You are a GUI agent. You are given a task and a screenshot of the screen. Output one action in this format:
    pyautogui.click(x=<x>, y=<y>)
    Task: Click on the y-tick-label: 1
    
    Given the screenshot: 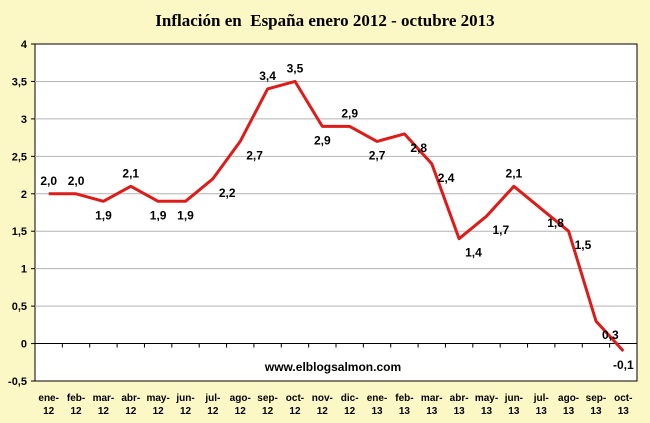 What is the action you would take?
    pyautogui.click(x=24, y=270)
    